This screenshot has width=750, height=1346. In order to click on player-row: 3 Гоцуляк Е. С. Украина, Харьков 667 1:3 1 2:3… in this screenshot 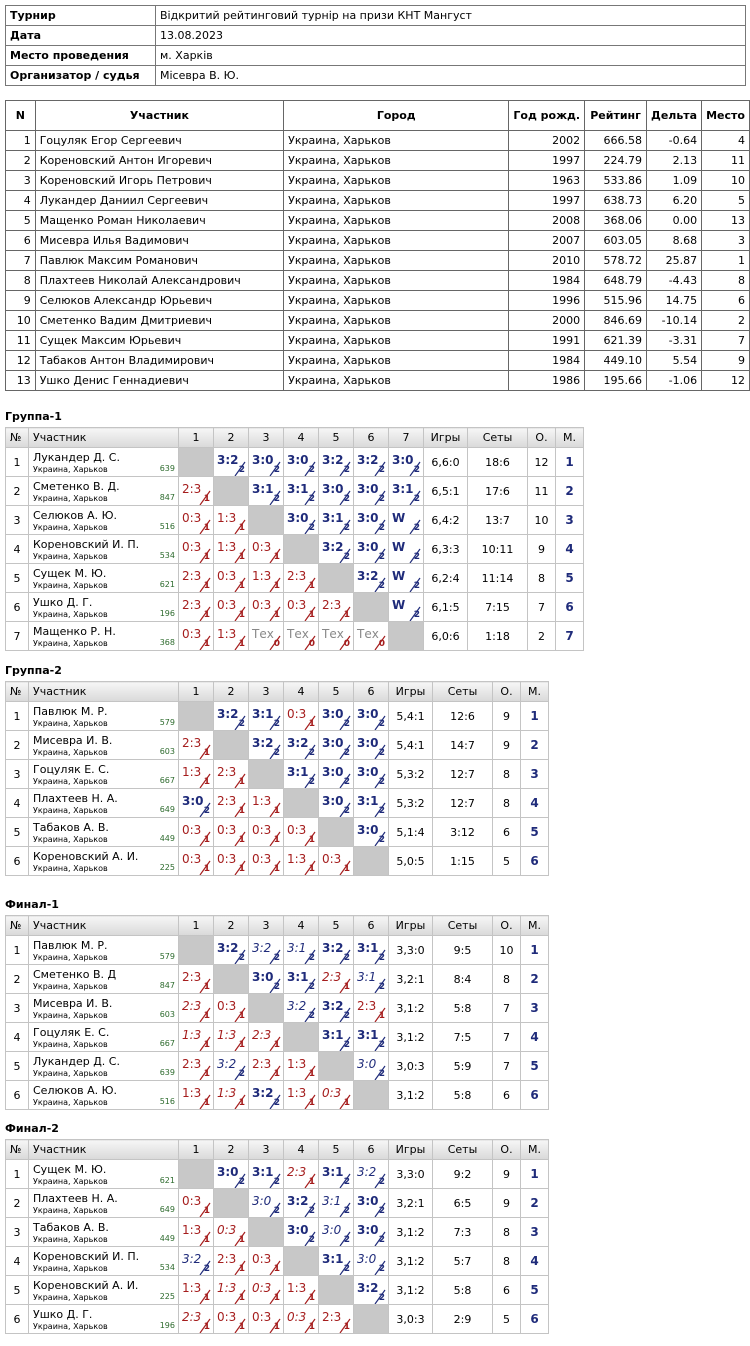, I will do `click(277, 774)`.